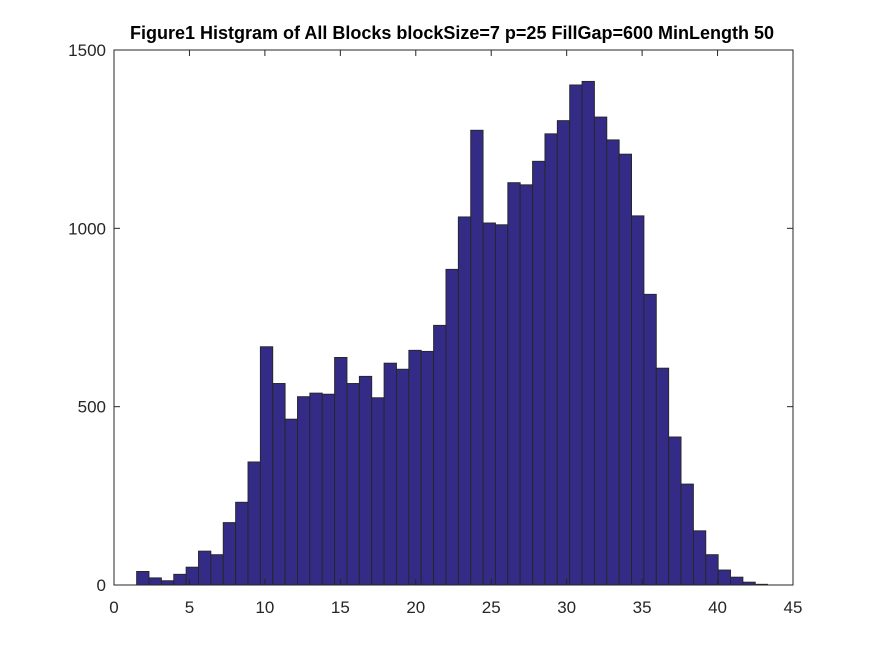 The image size is (875, 656). What do you see at coordinates (793, 607) in the screenshot?
I see `x-tick-label: 45` at bounding box center [793, 607].